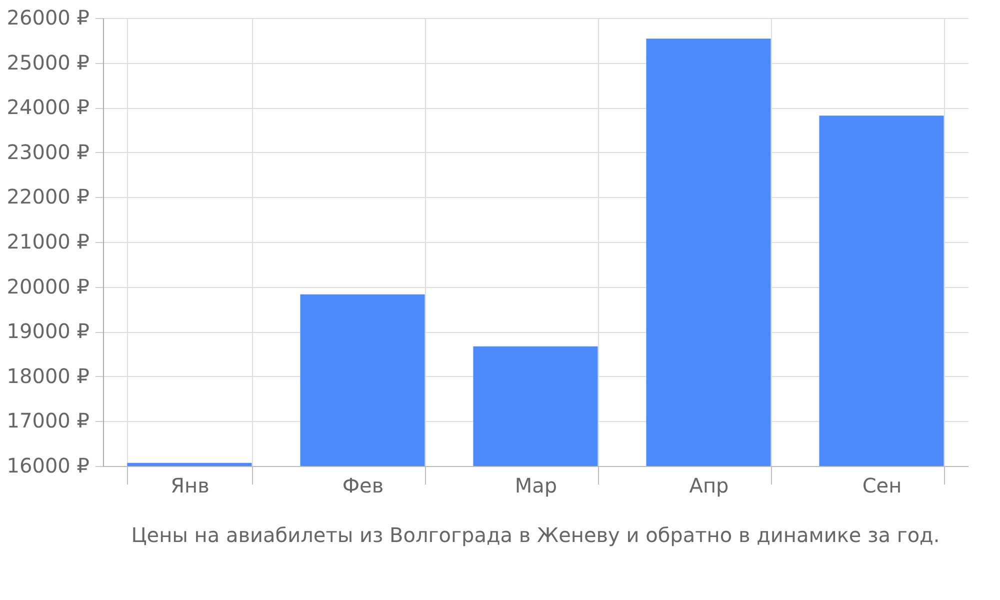 This screenshot has width=1000, height=600. Describe the element at coordinates (535, 535) in the screenshot. I see `text: Цены на авиабилеты из Волгограда в Женеву и обратно в динамике за год.` at that location.